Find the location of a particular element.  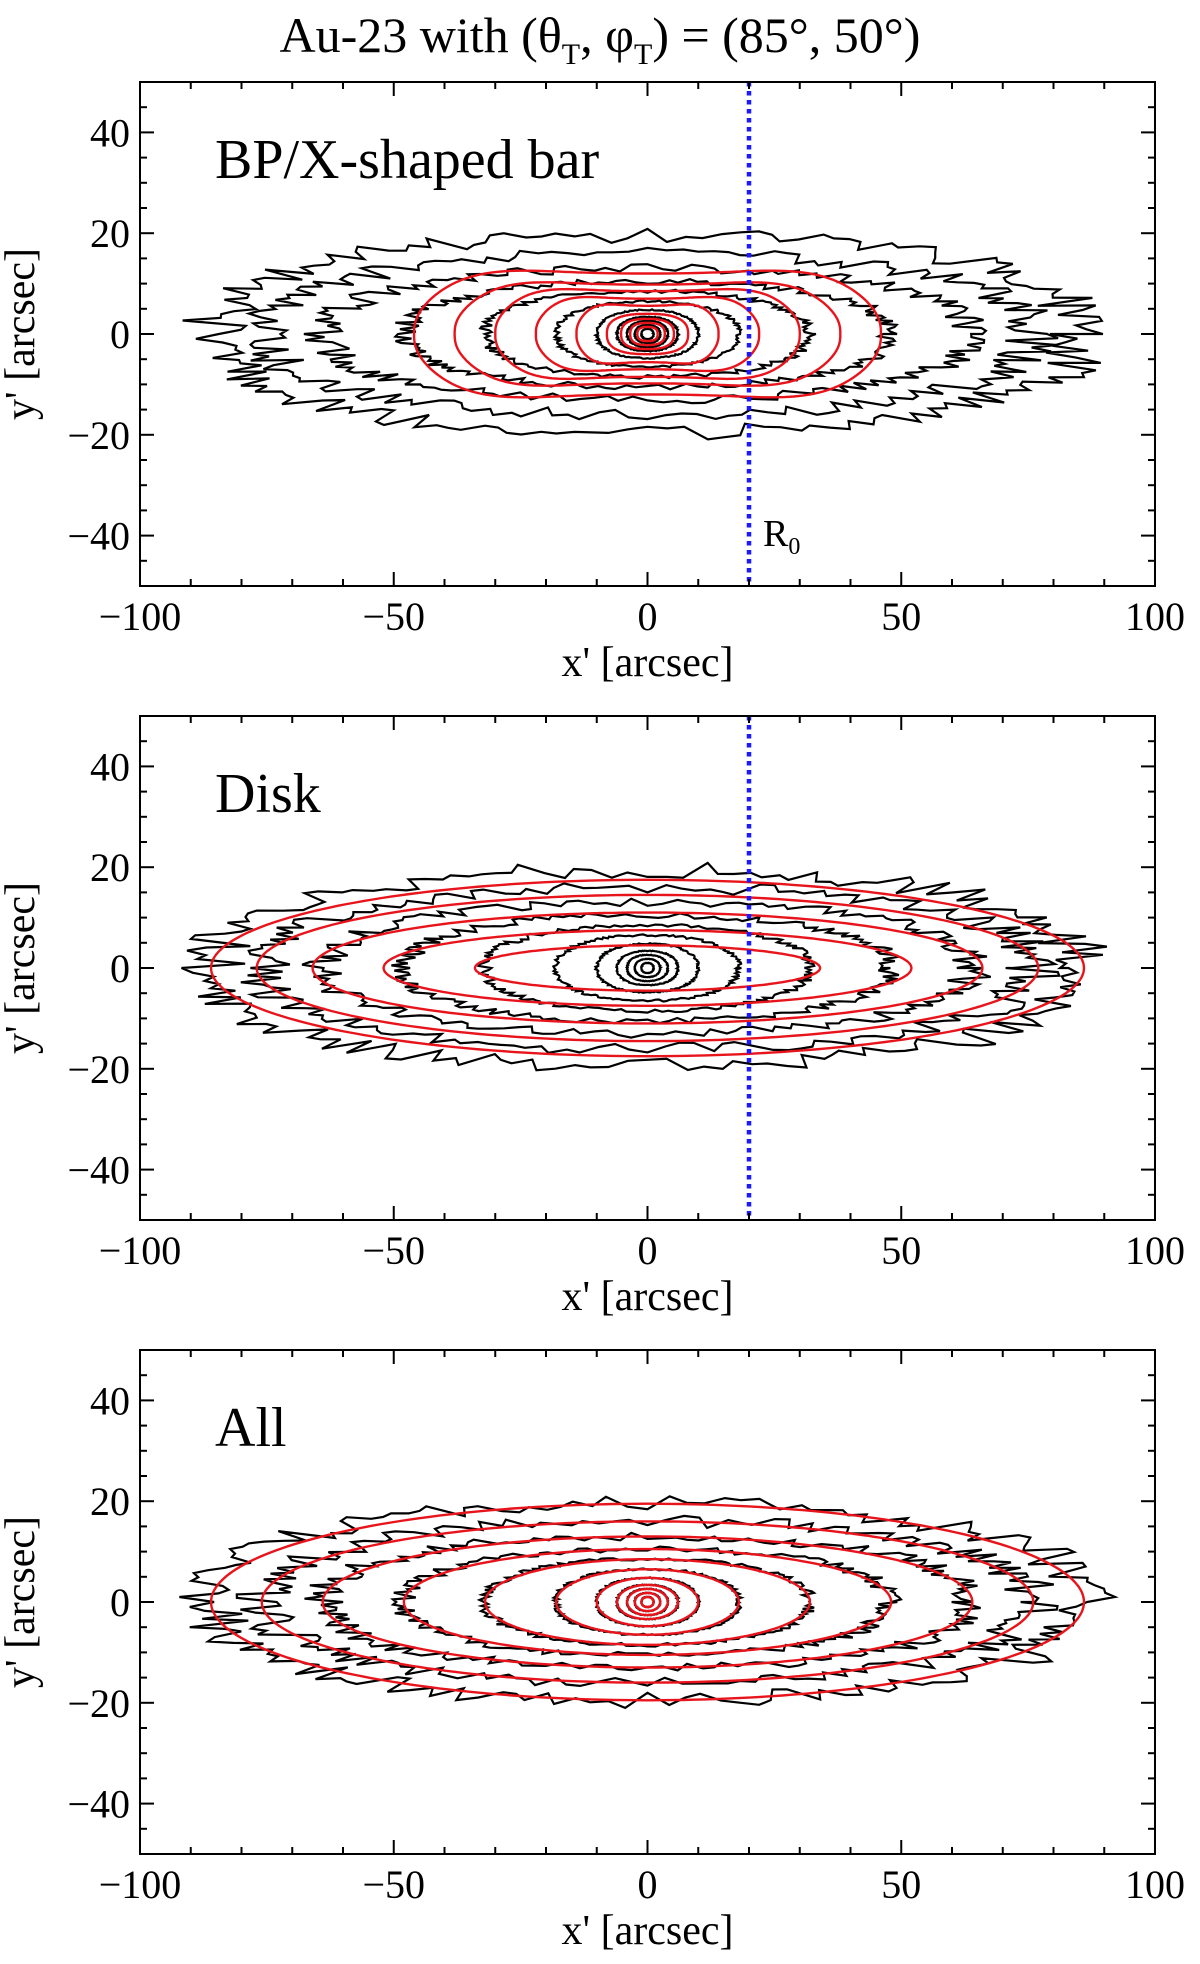

figure-title: Au-23 with (θT, φT) = (85°, 50°) is located at coordinates (600, 35).